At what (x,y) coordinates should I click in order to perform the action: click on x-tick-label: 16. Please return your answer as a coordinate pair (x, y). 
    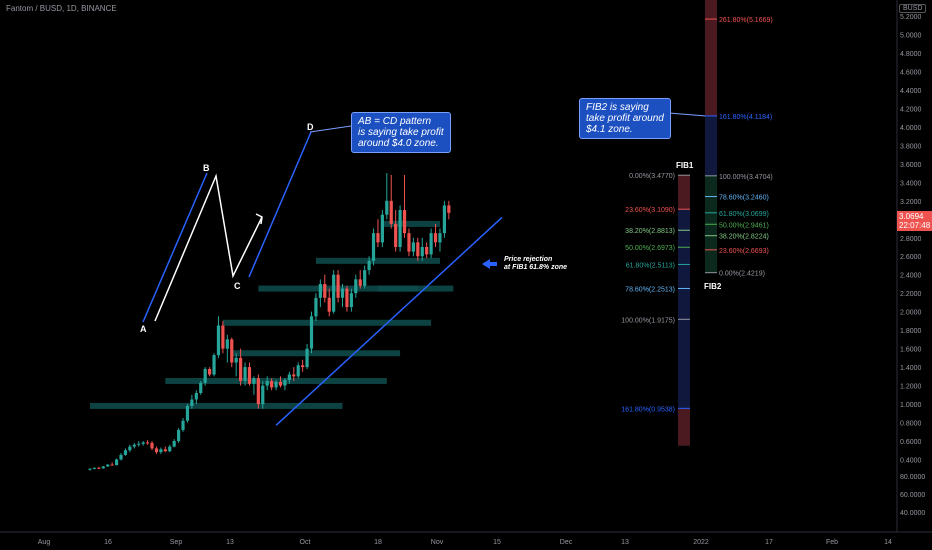
    Looking at the image, I should click on (108, 542).